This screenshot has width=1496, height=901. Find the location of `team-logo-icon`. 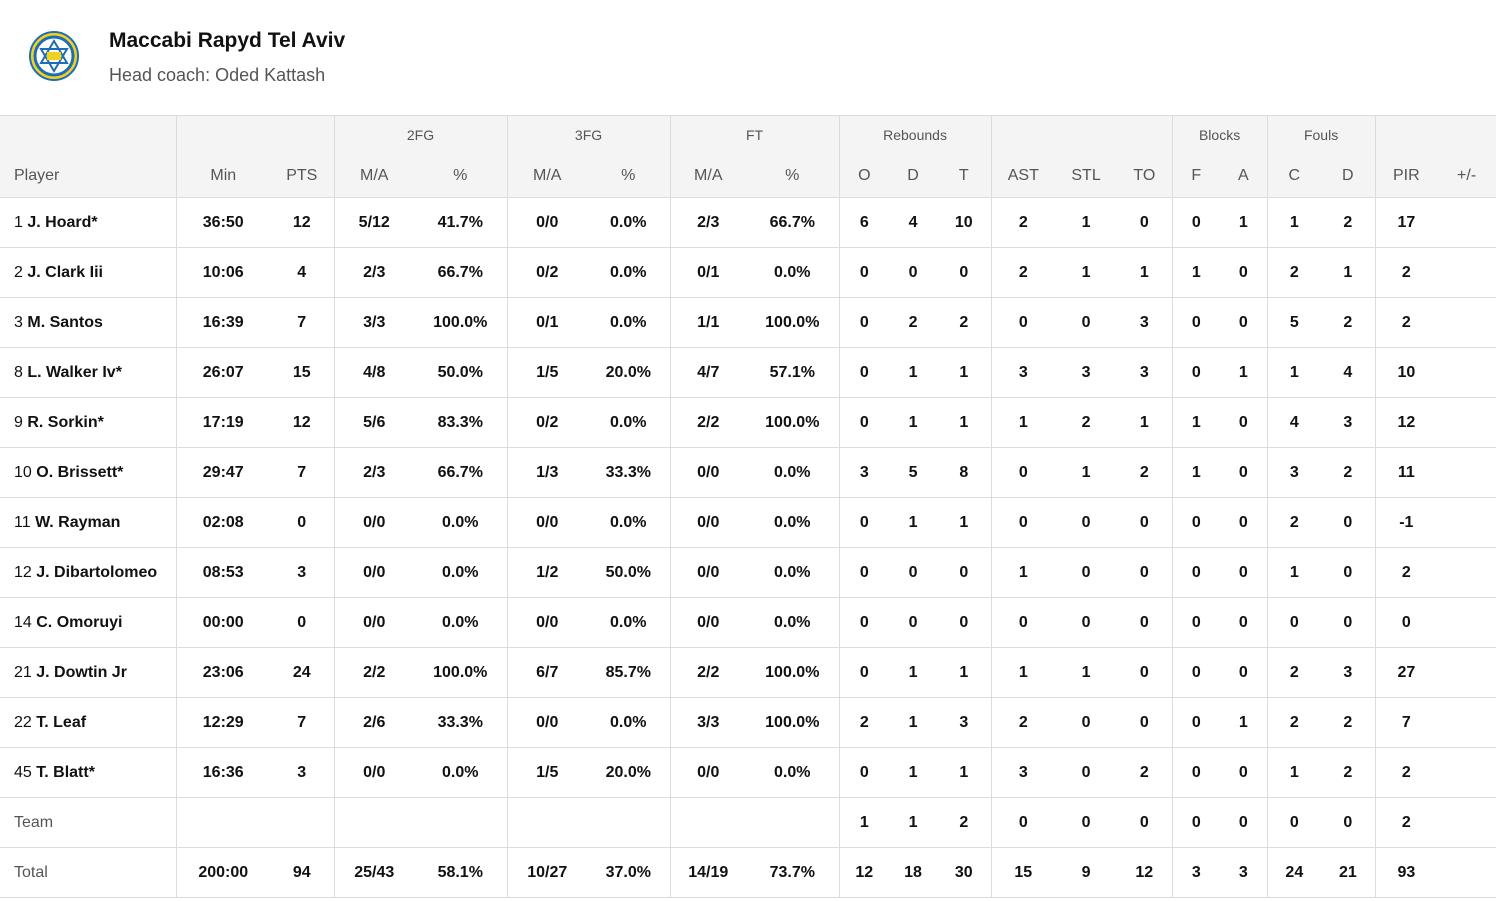

team-logo-icon is located at coordinates (54, 56).